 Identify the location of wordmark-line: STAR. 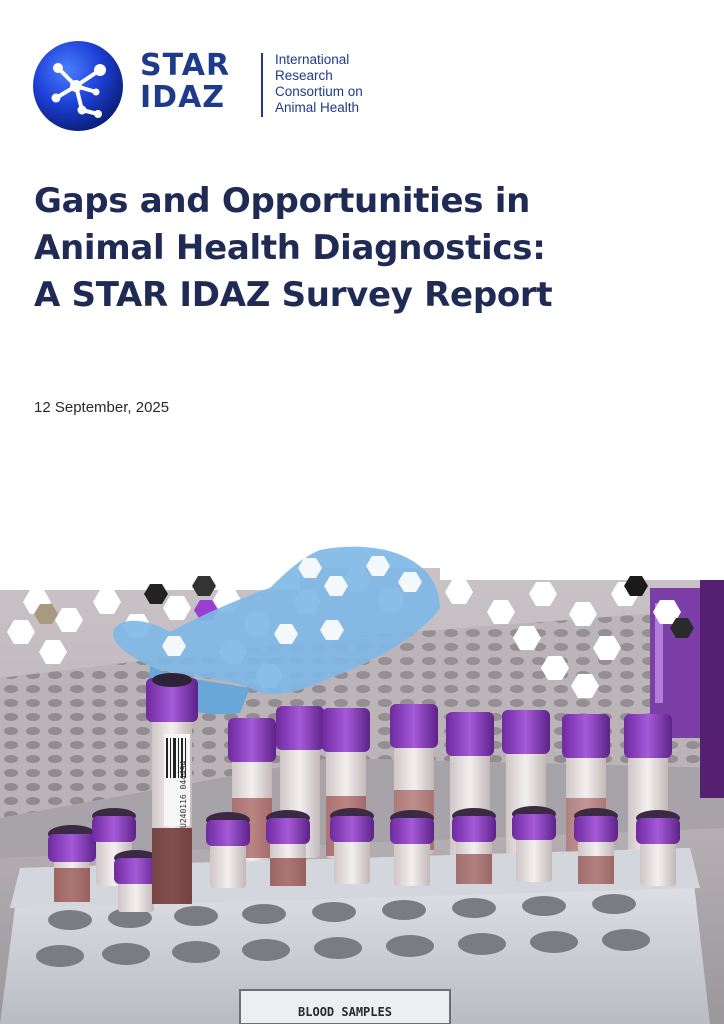
(185, 65).